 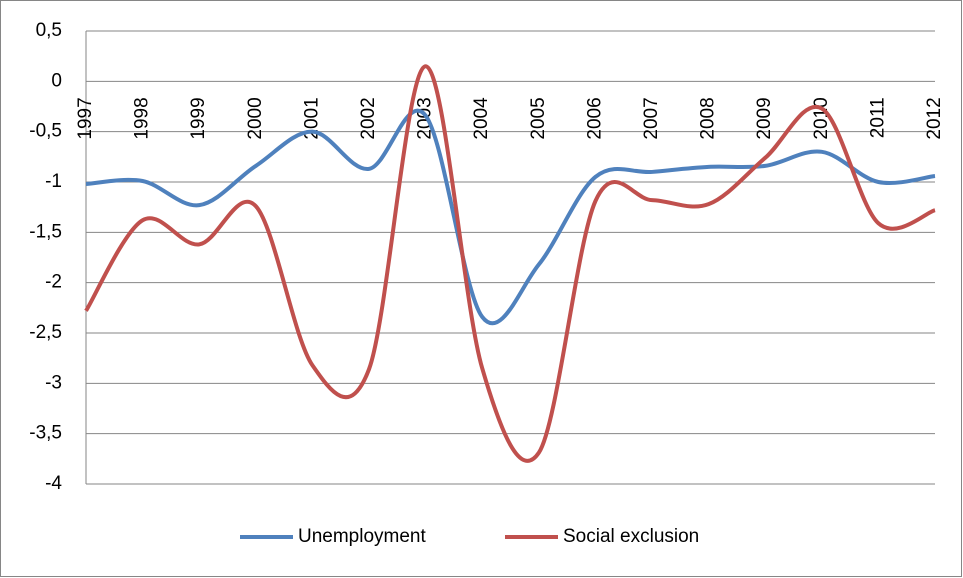 What do you see at coordinates (255, 118) in the screenshot?
I see `x-tick-label: 2000` at bounding box center [255, 118].